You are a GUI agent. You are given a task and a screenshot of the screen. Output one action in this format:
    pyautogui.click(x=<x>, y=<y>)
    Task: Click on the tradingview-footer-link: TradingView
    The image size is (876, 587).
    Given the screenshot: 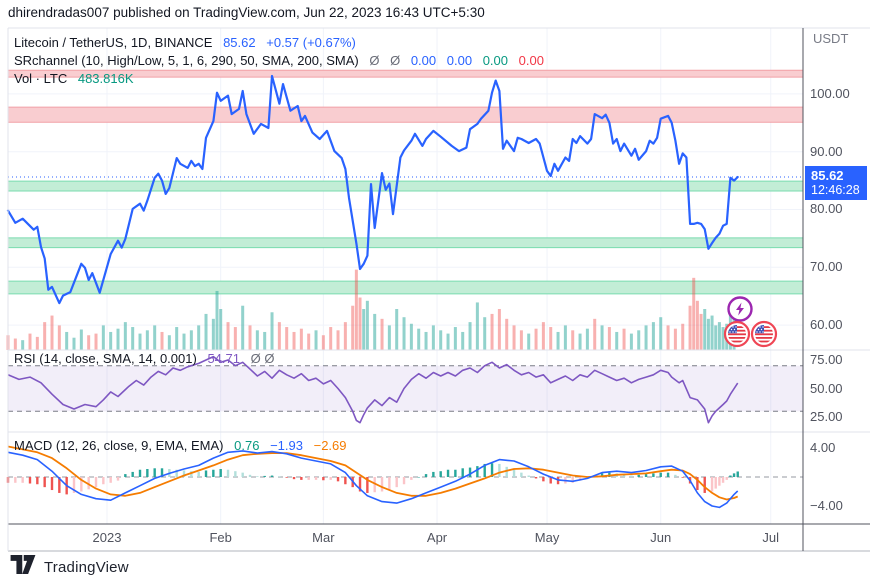 What is the action you would take?
    pyautogui.click(x=69, y=567)
    